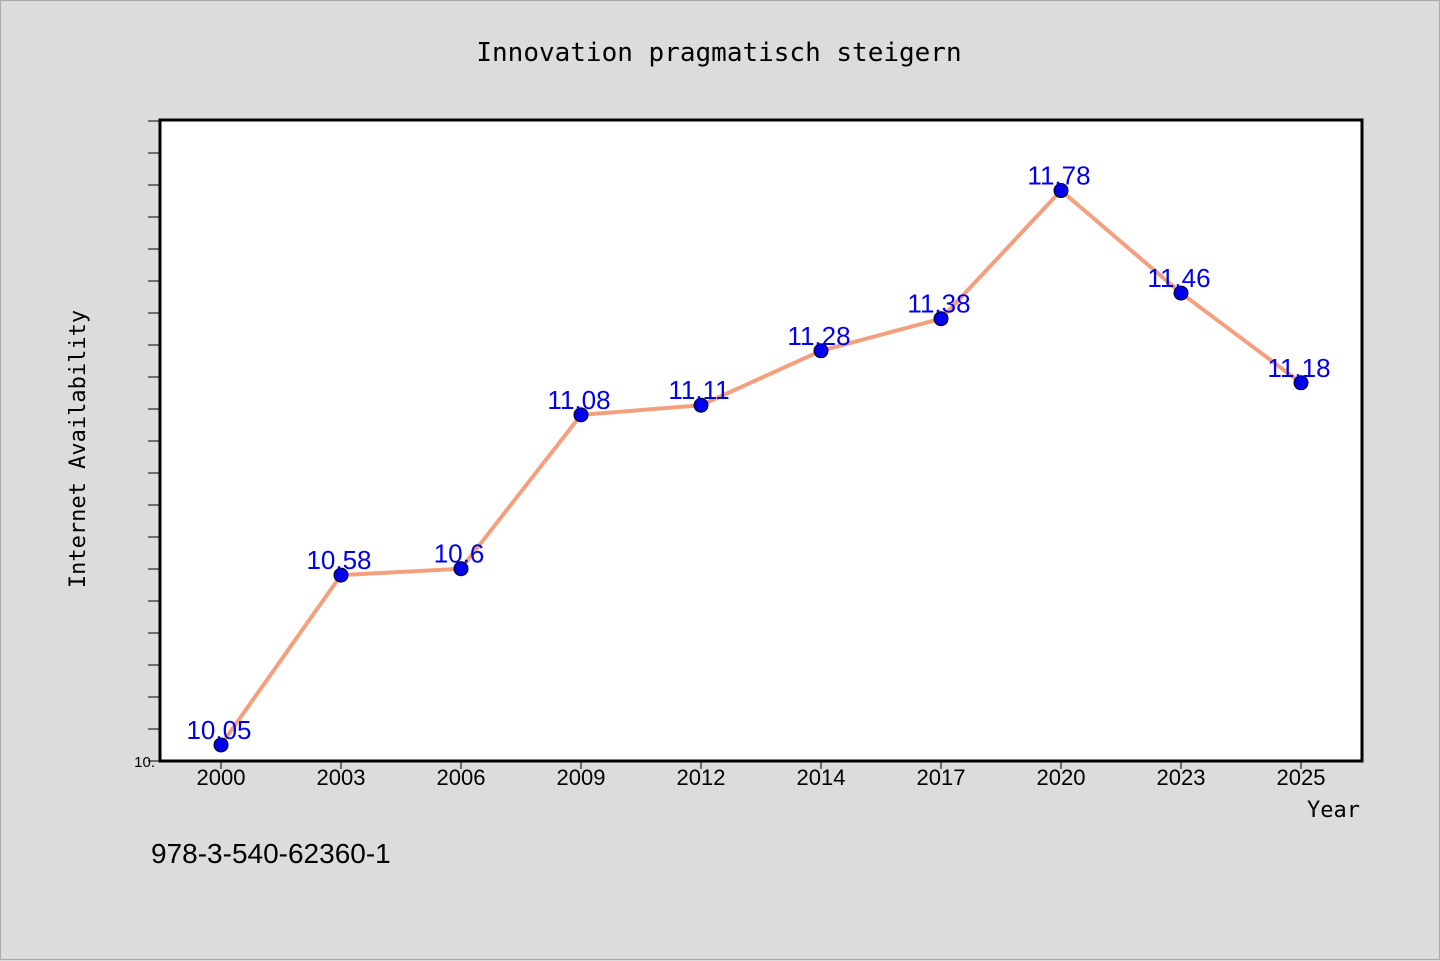 Image resolution: width=1440 pixels, height=961 pixels. Describe the element at coordinates (578, 400) in the screenshot. I see `data-label: 11.08` at that location.